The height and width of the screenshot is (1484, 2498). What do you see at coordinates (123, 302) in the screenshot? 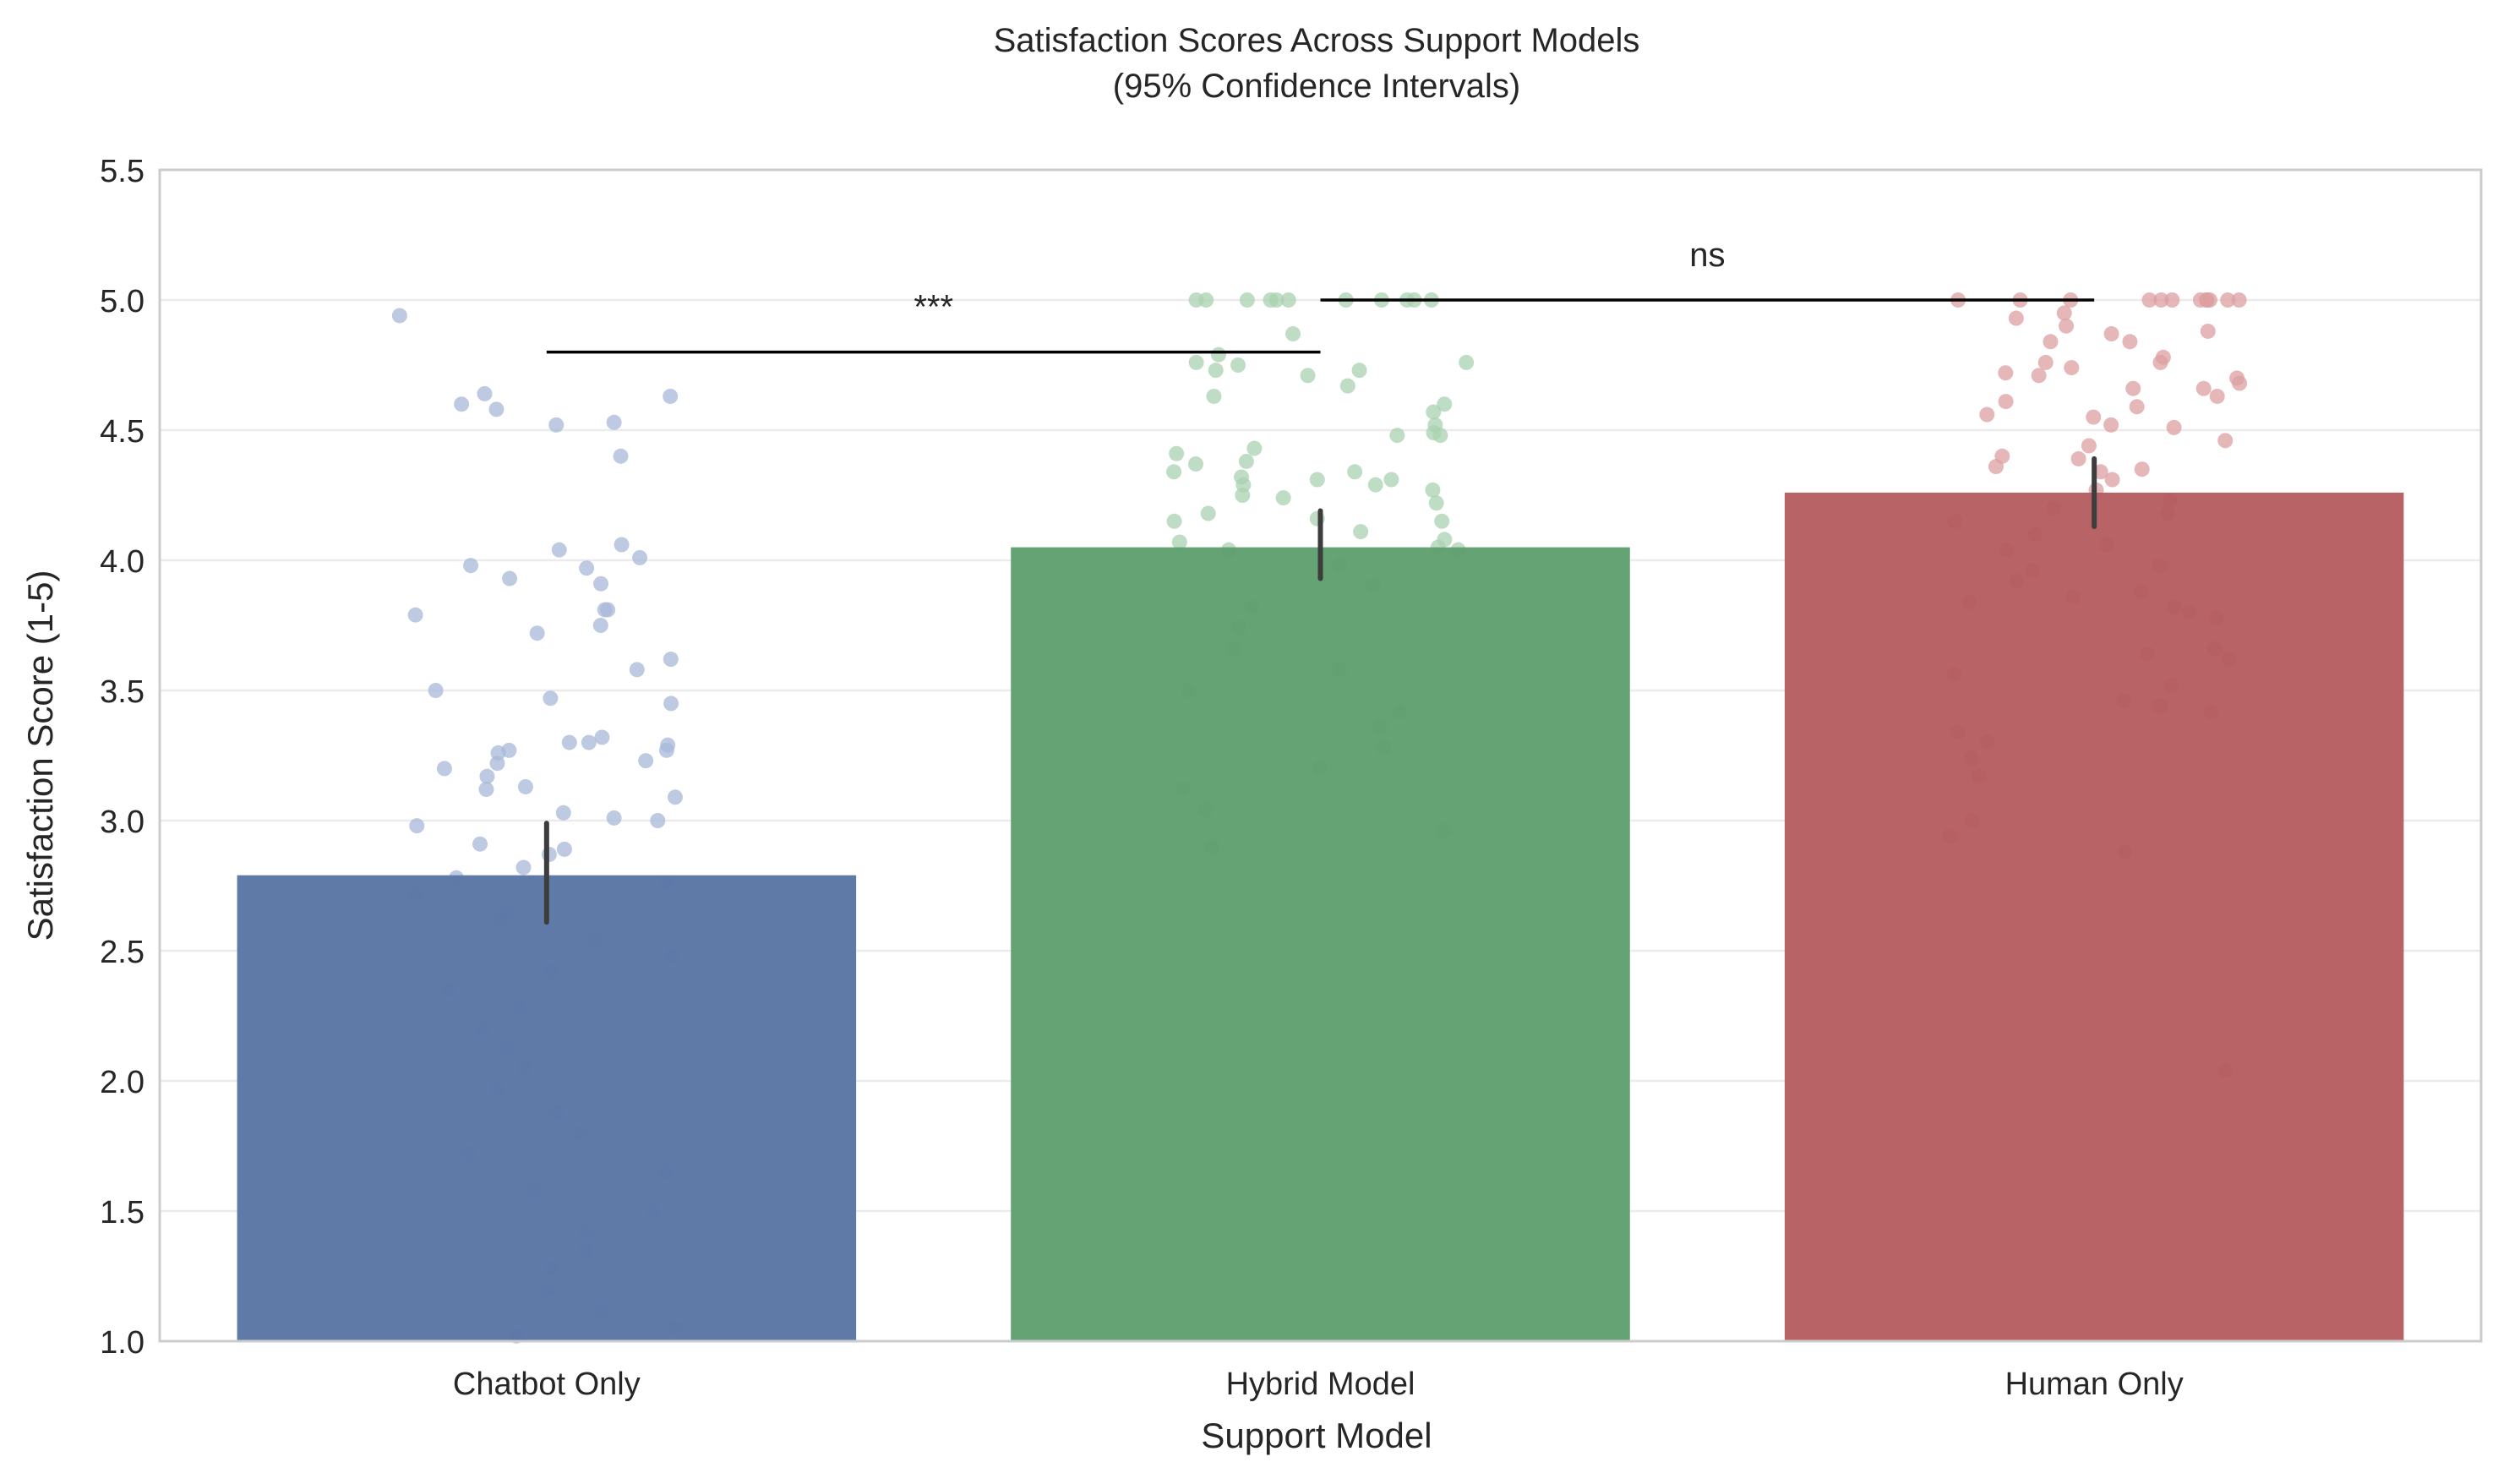
I see `y-tick-label: 5.0` at bounding box center [123, 302].